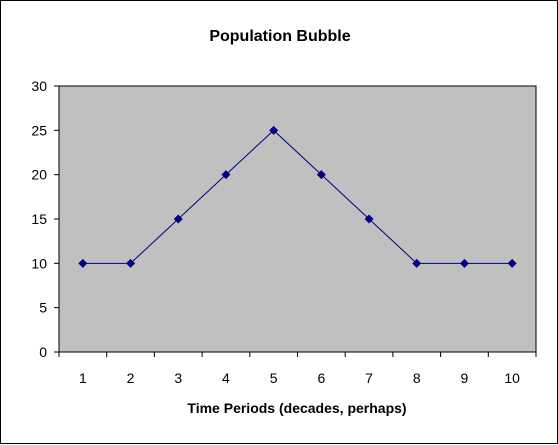 The height and width of the screenshot is (445, 558). I want to click on x-axis-title: Time Periods (decades, perhaps), so click(296, 408).